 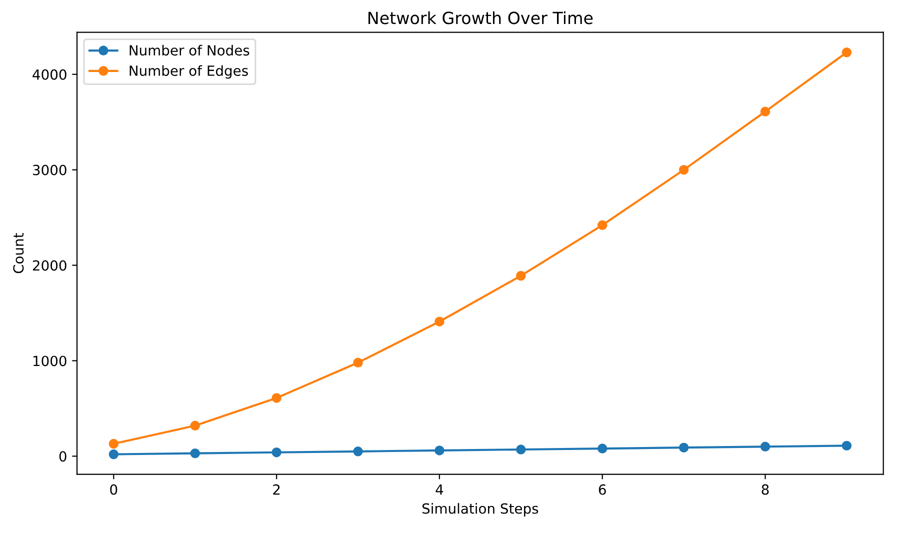 I want to click on y-tick-label: 1000, so click(x=49, y=361).